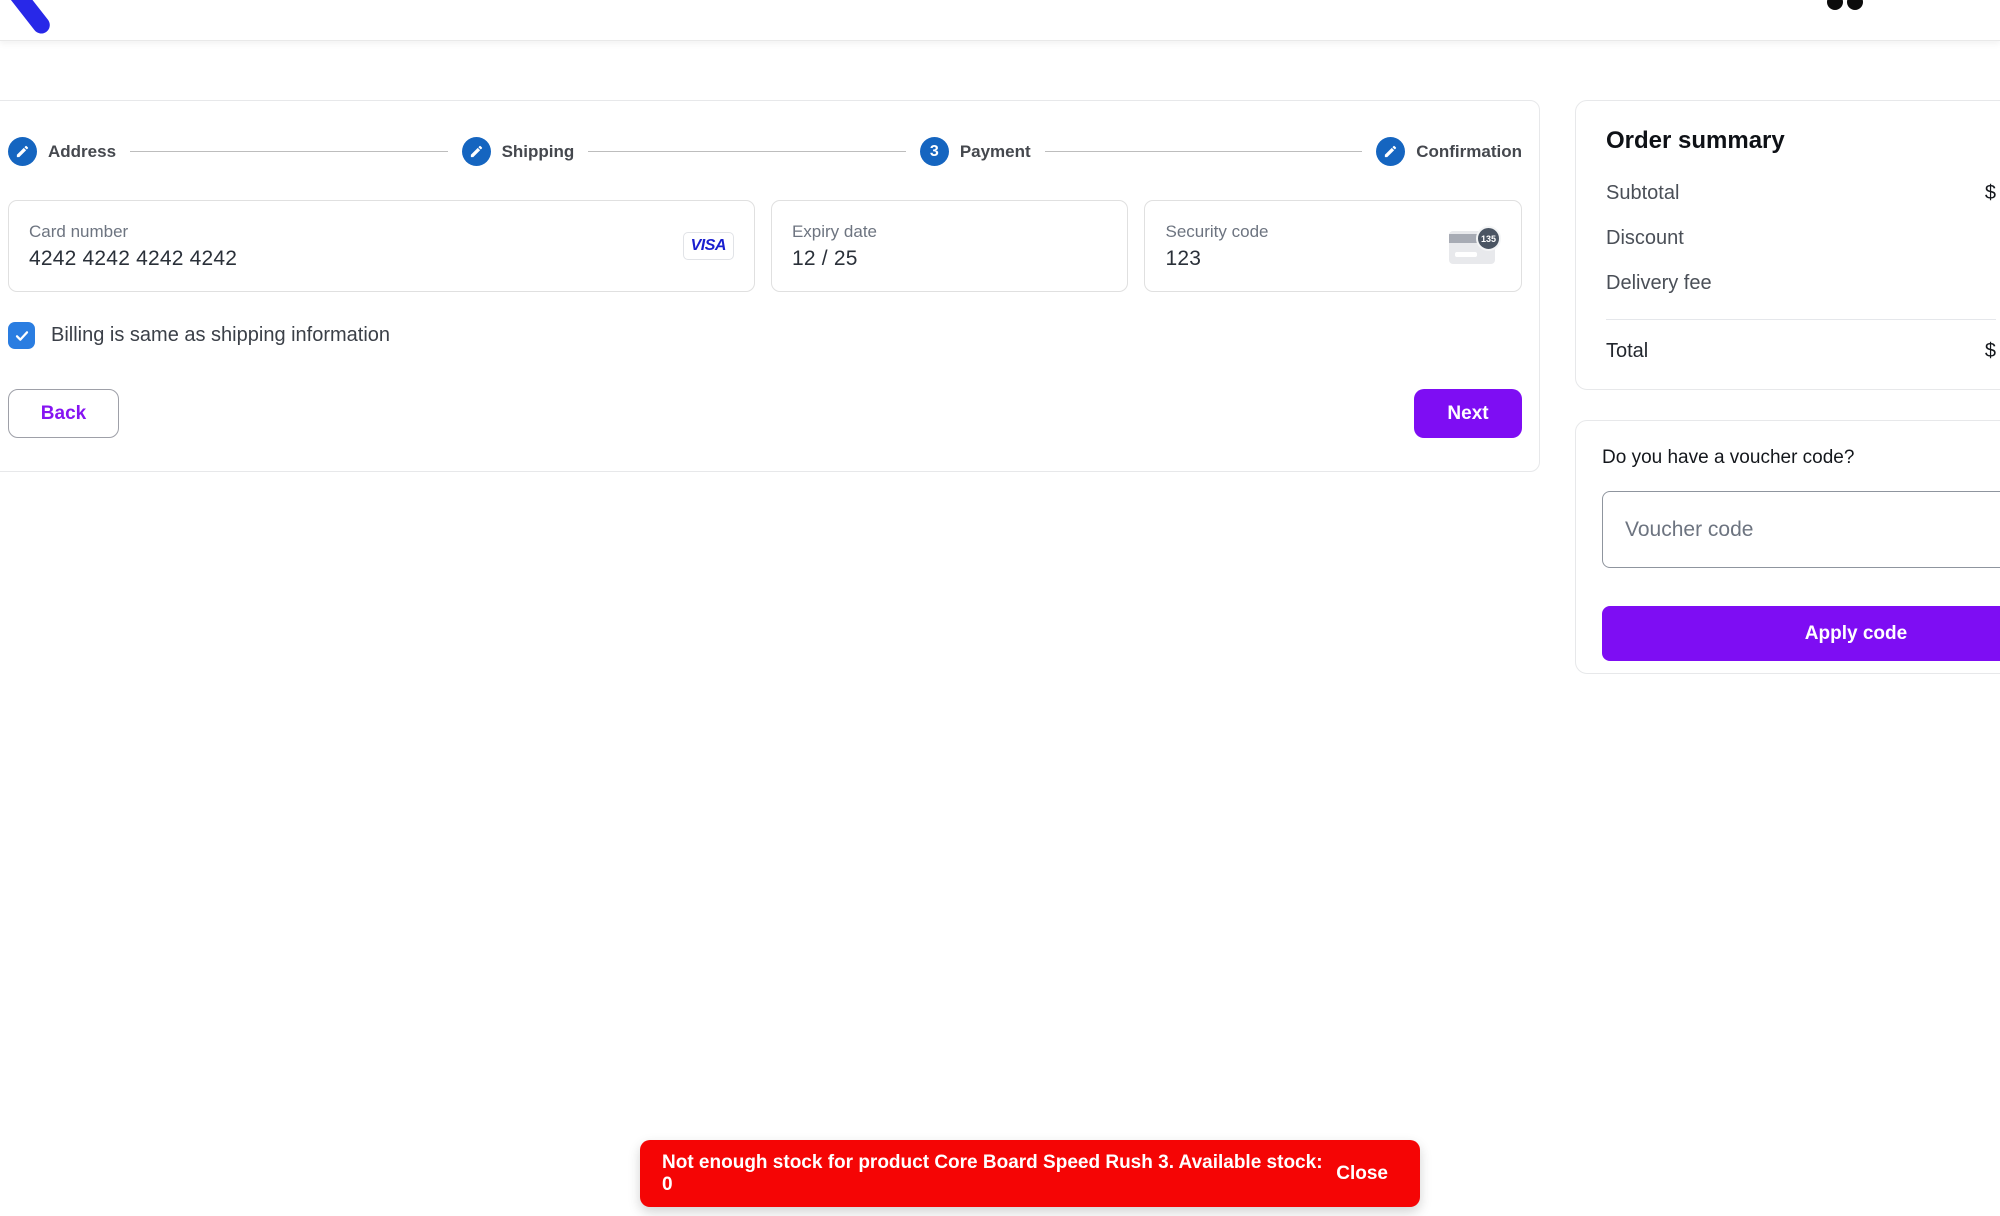 The image size is (2000, 1216). I want to click on check-icon, so click(21, 335).